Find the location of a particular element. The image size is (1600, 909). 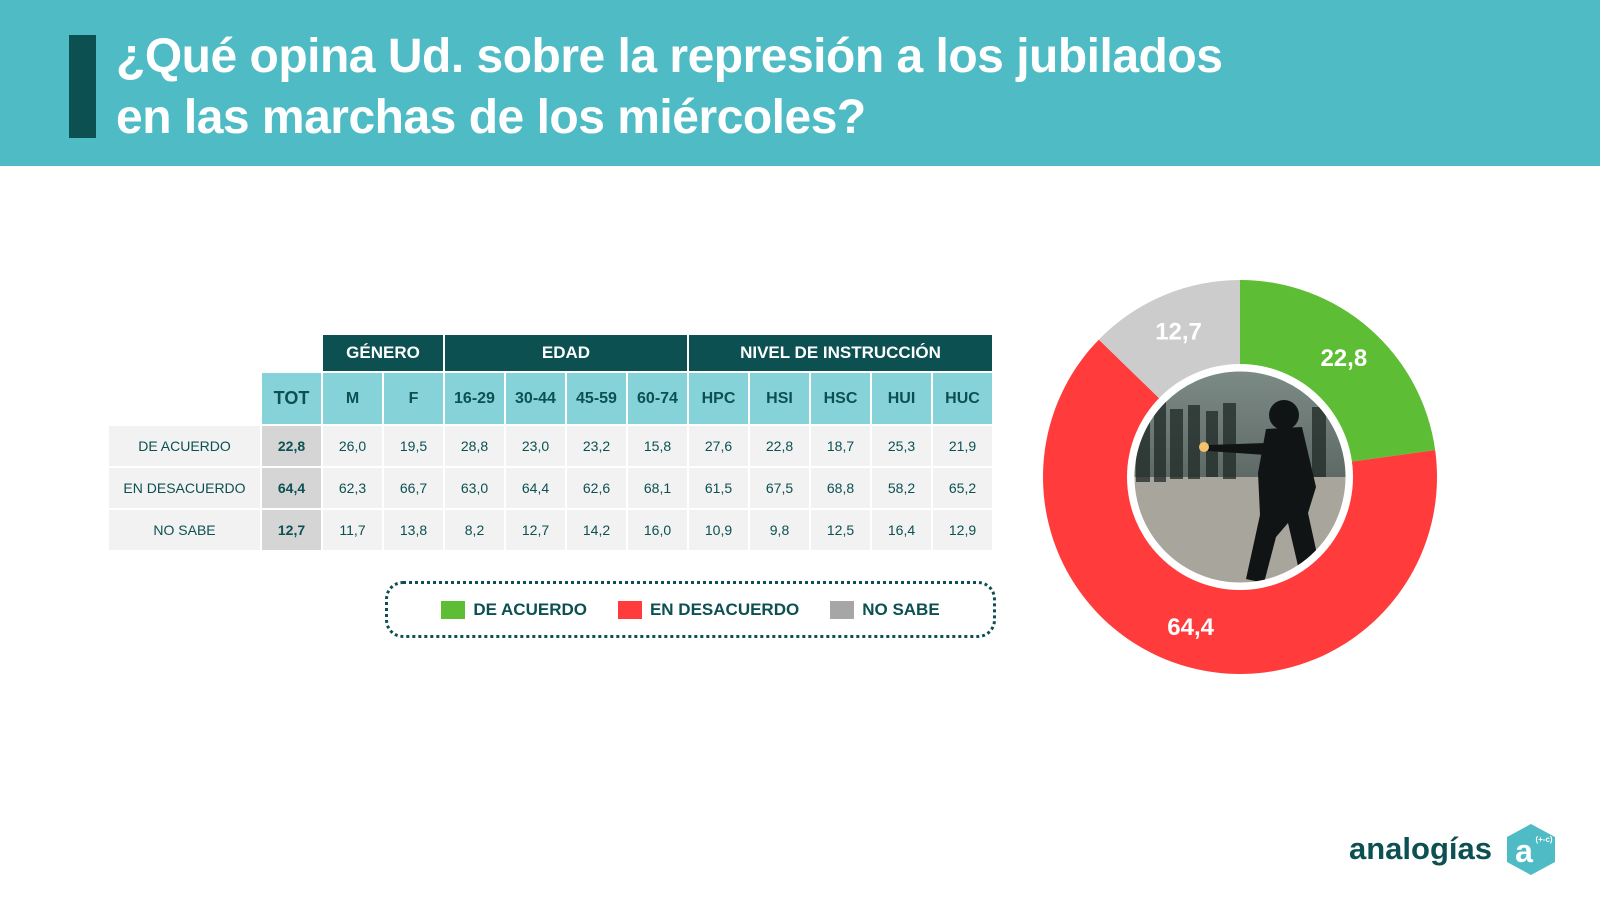

table-cell: 68,8 is located at coordinates (840, 488).